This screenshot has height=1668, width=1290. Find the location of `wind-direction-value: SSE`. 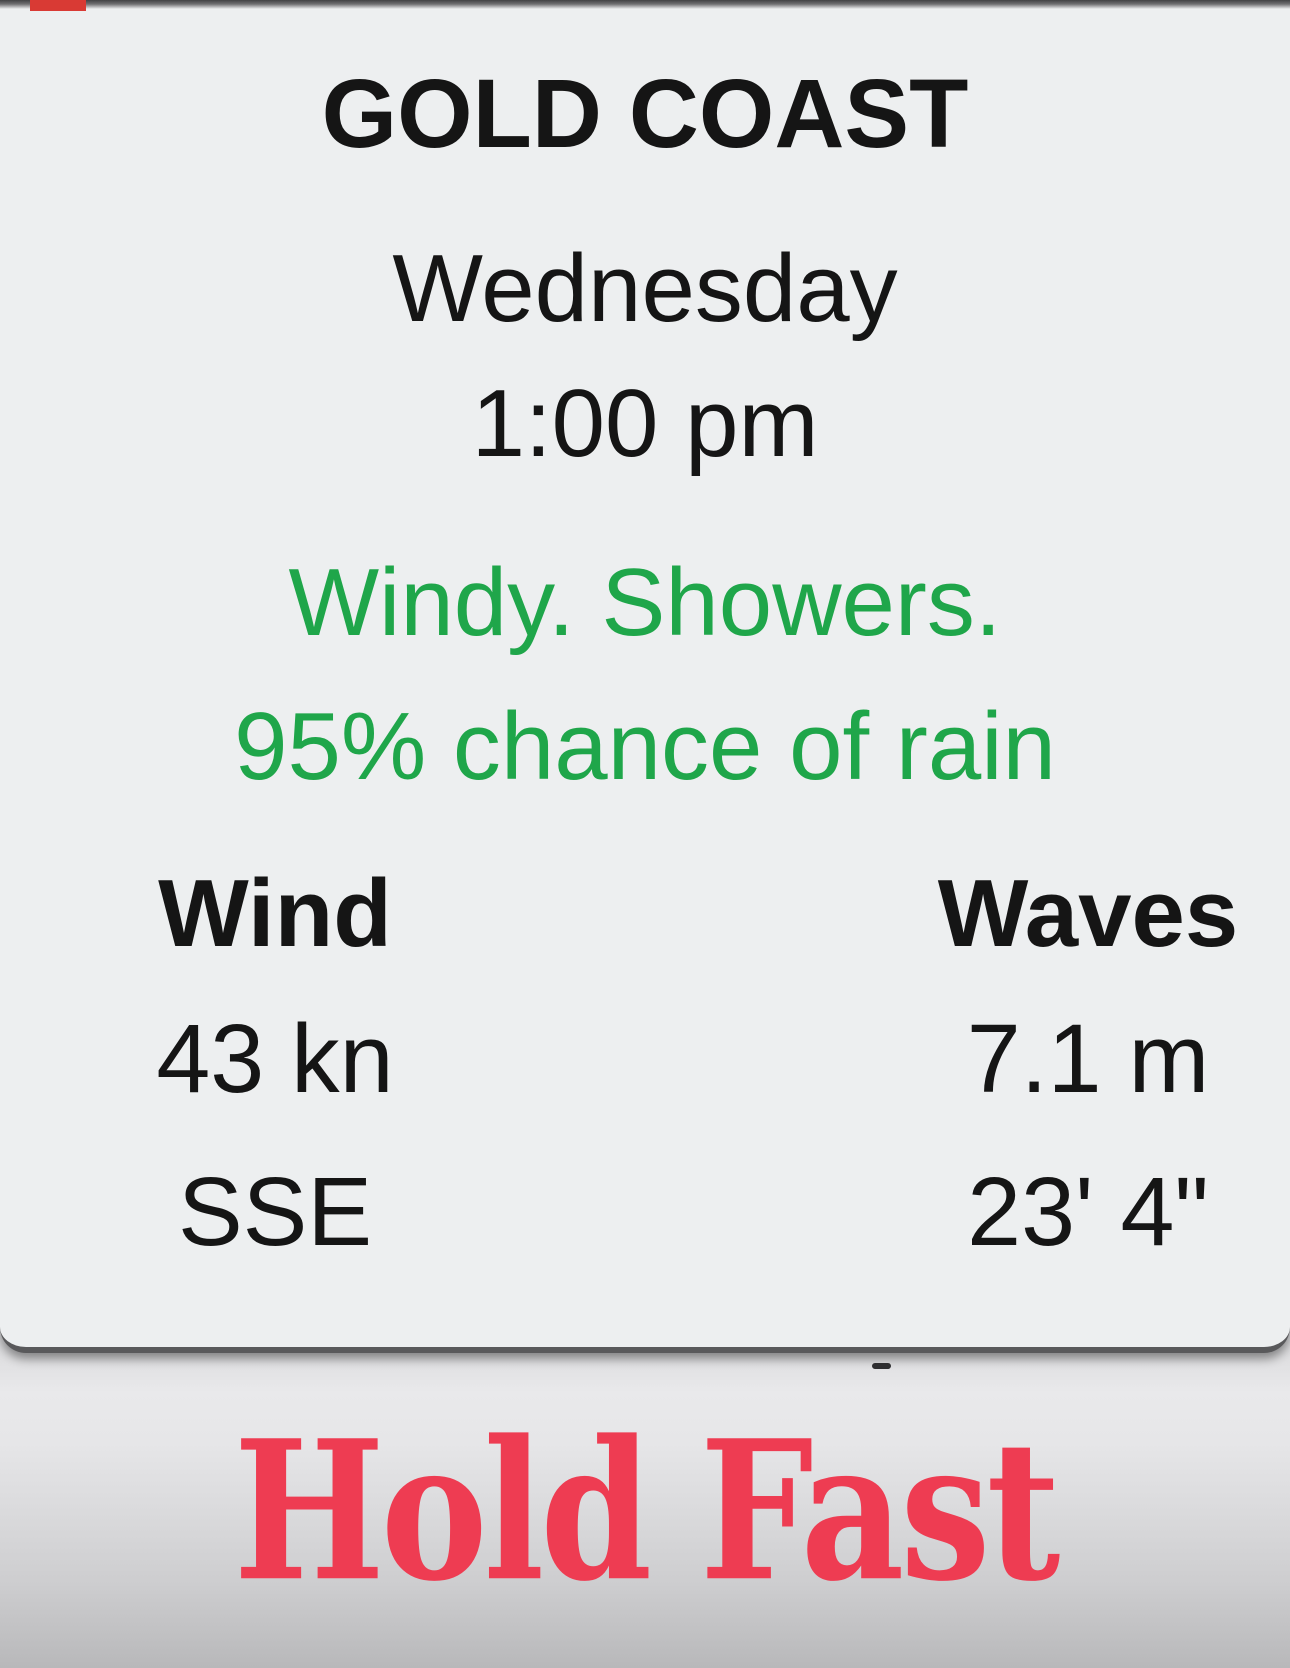

wind-direction-value: SSE is located at coordinates (275, 1211).